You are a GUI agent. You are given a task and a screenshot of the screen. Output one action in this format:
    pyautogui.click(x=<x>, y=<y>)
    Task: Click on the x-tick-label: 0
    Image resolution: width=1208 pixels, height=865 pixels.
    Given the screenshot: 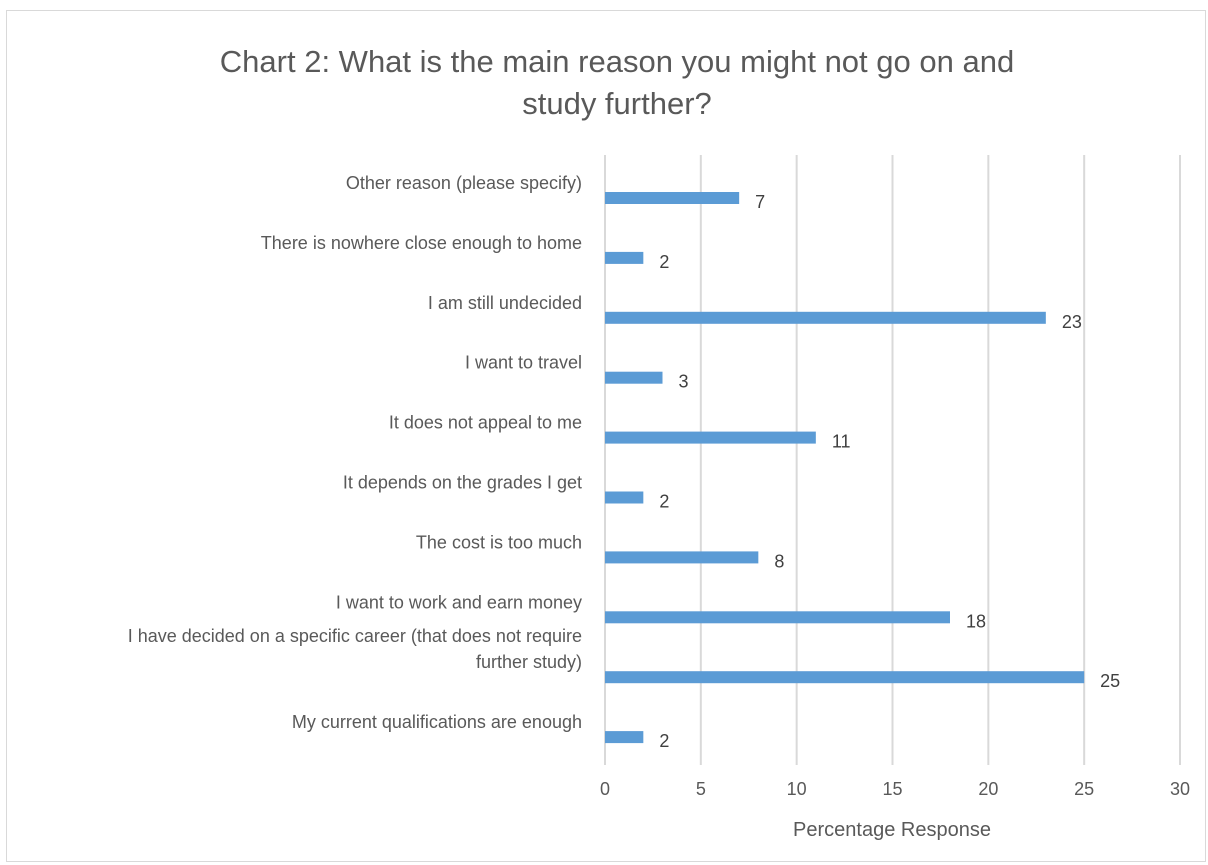 What is the action you would take?
    pyautogui.click(x=605, y=789)
    